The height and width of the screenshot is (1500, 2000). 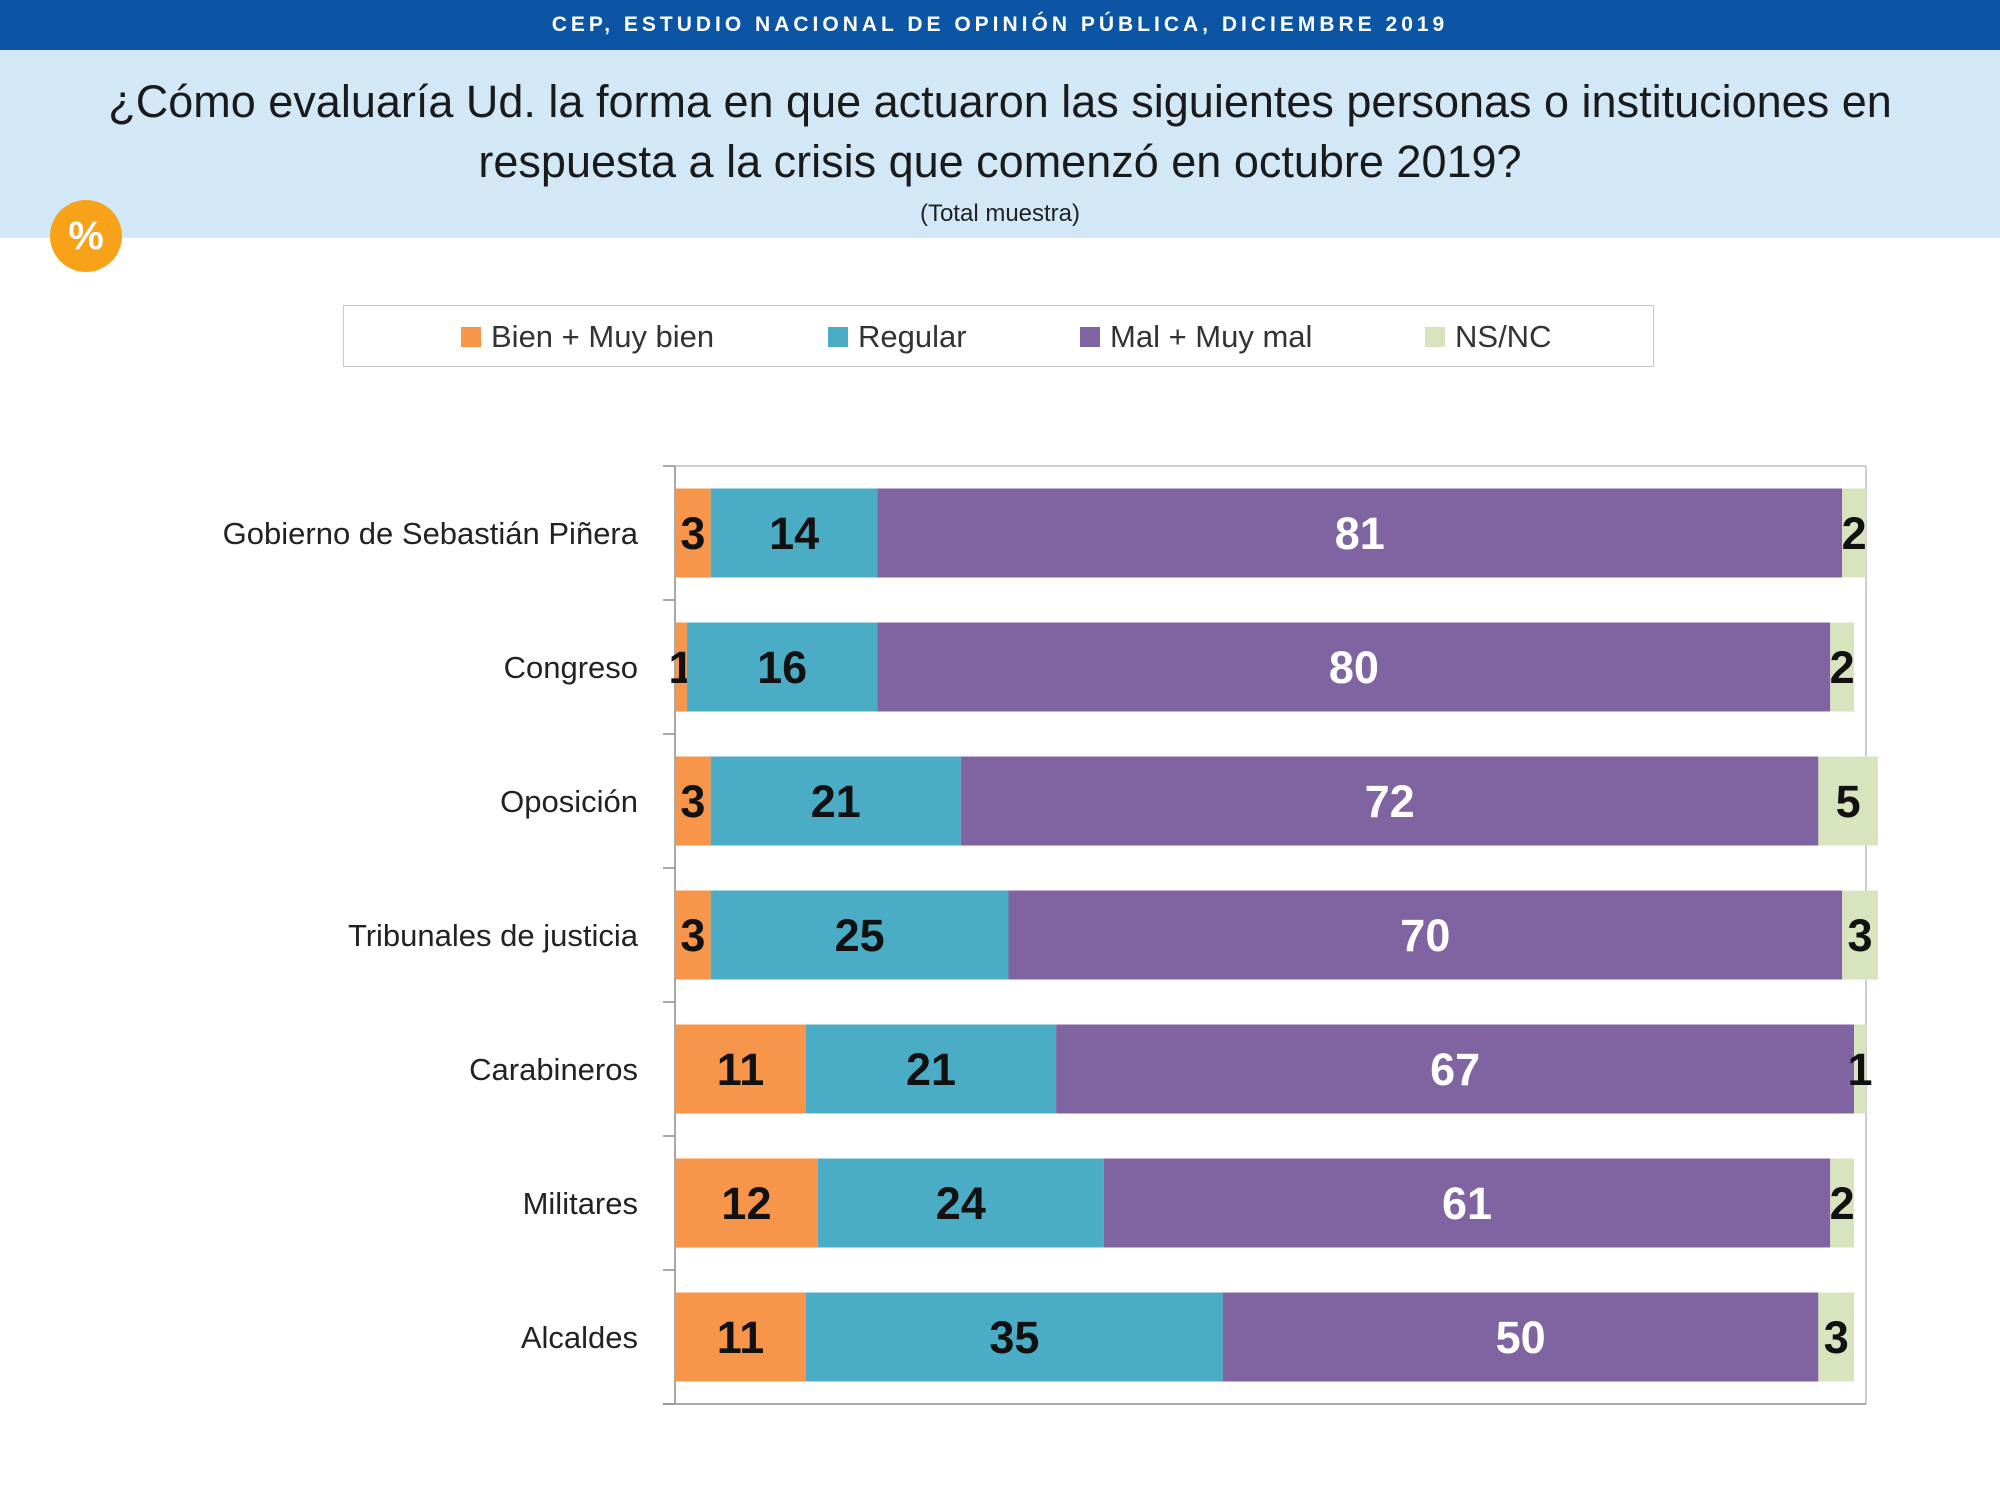 What do you see at coordinates (1211, 336) in the screenshot?
I see `legend-label-mal: Mal + Muy mal` at bounding box center [1211, 336].